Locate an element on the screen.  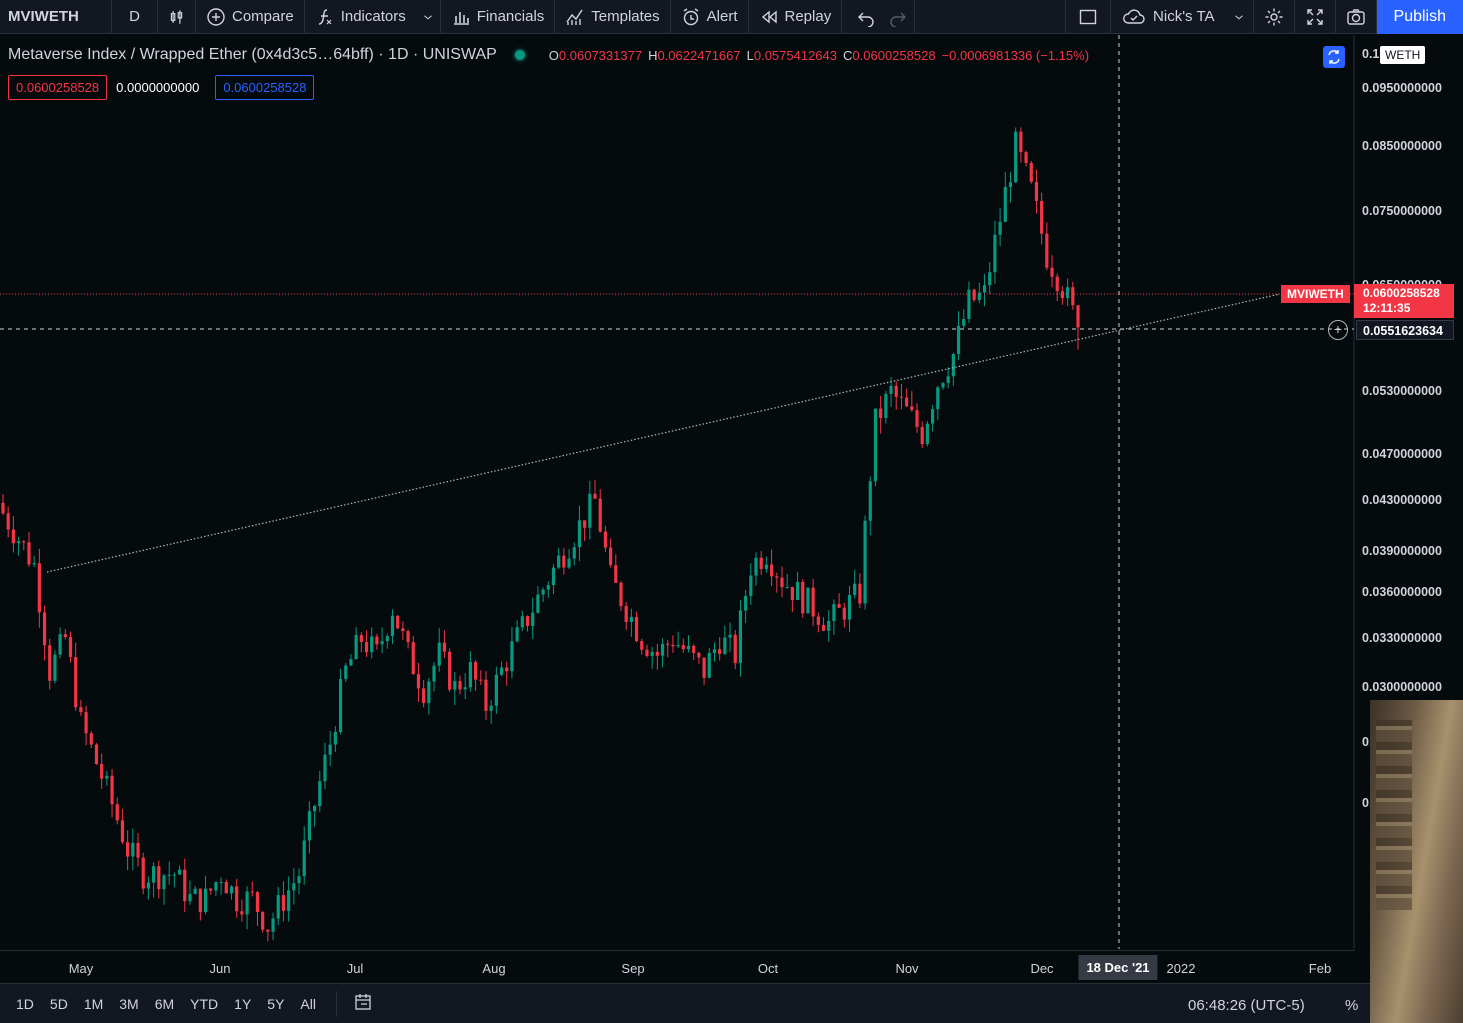
range-1d: 1D is located at coordinates (25, 1003).